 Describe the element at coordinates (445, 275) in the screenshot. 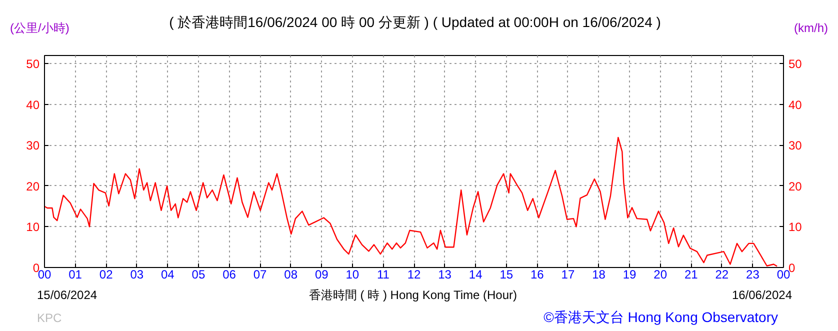

I see `x-tick-label: 13` at that location.